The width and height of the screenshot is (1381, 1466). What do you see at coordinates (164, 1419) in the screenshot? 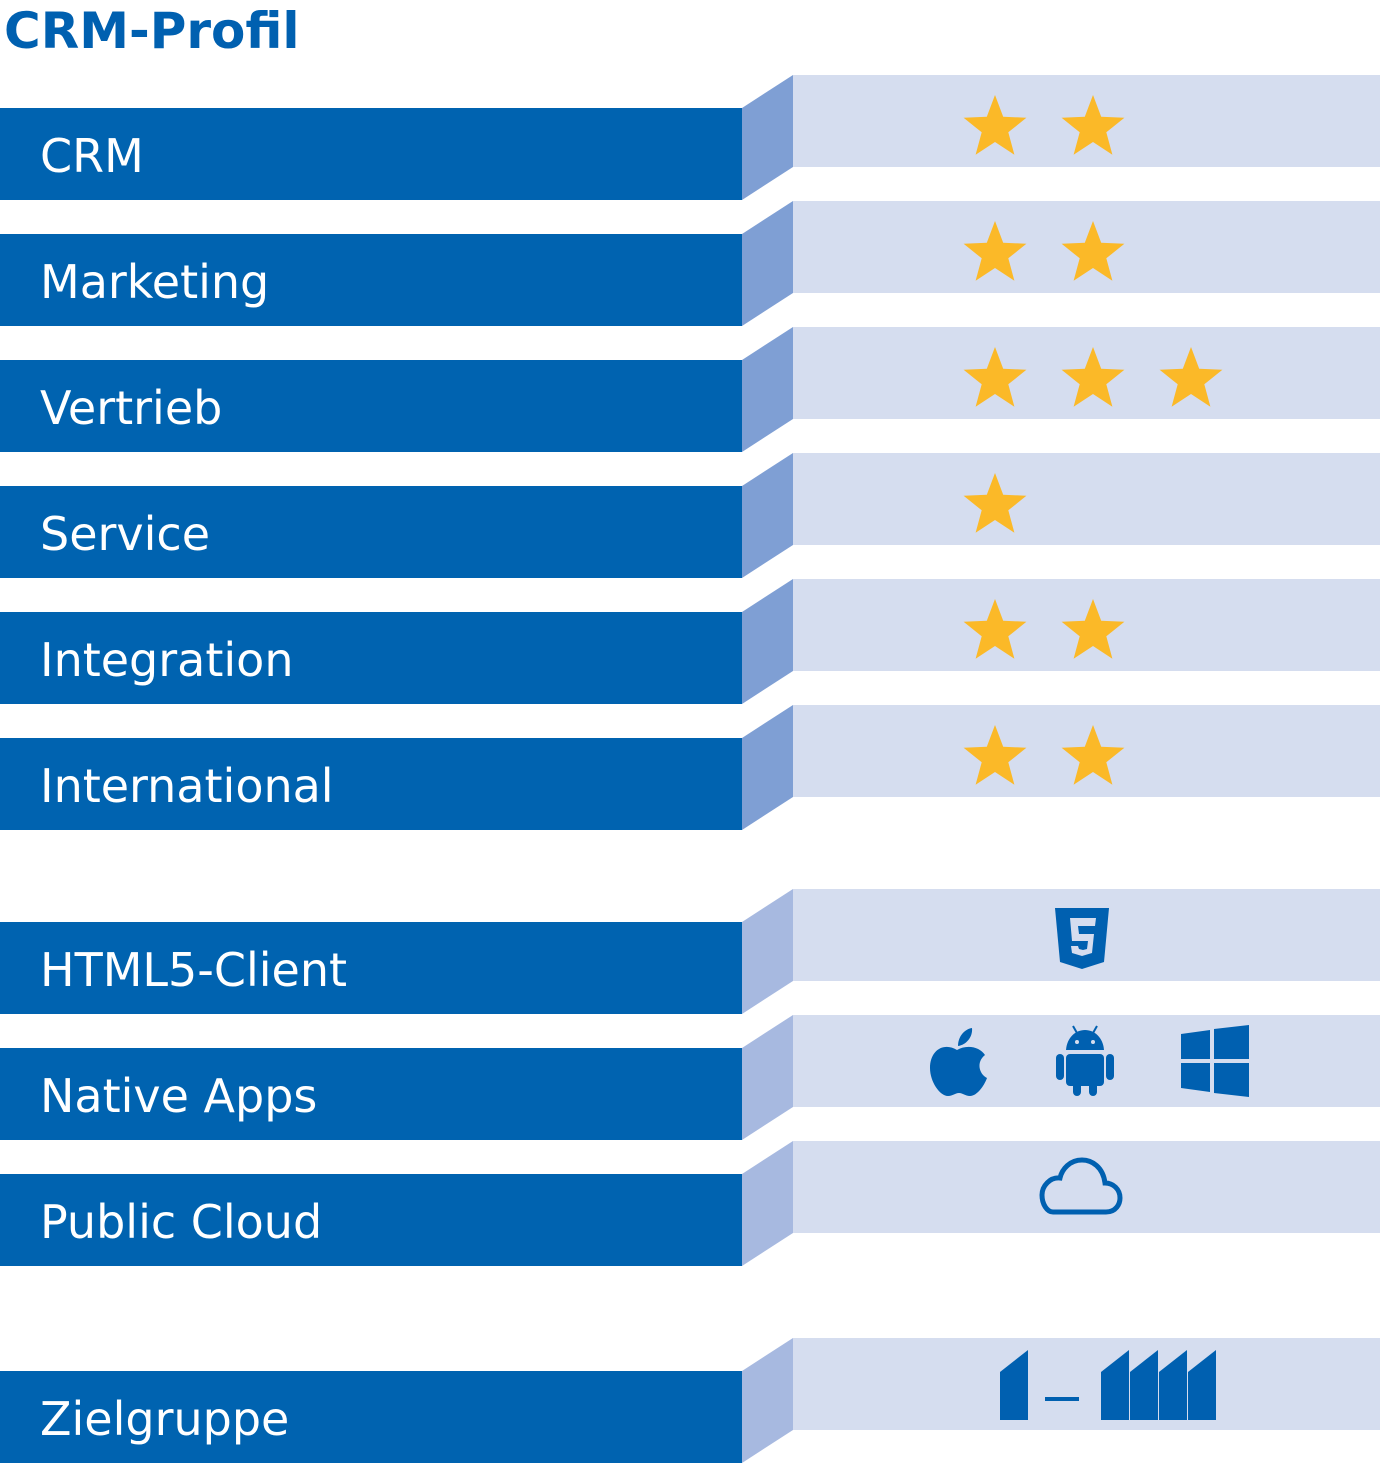
I see `row-label: Zielgruppe` at bounding box center [164, 1419].